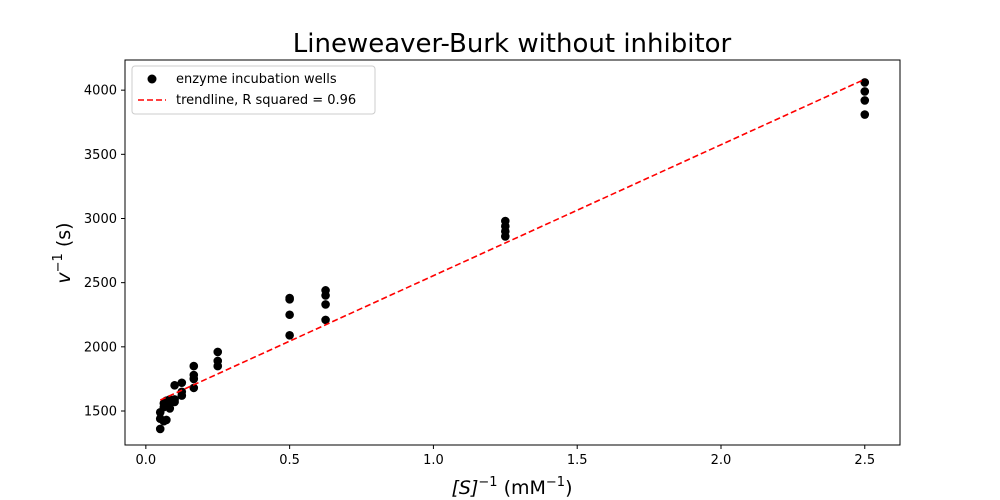 Image resolution: width=1000 pixels, height=500 pixels. I want to click on legend-frame, so click(253, 90).